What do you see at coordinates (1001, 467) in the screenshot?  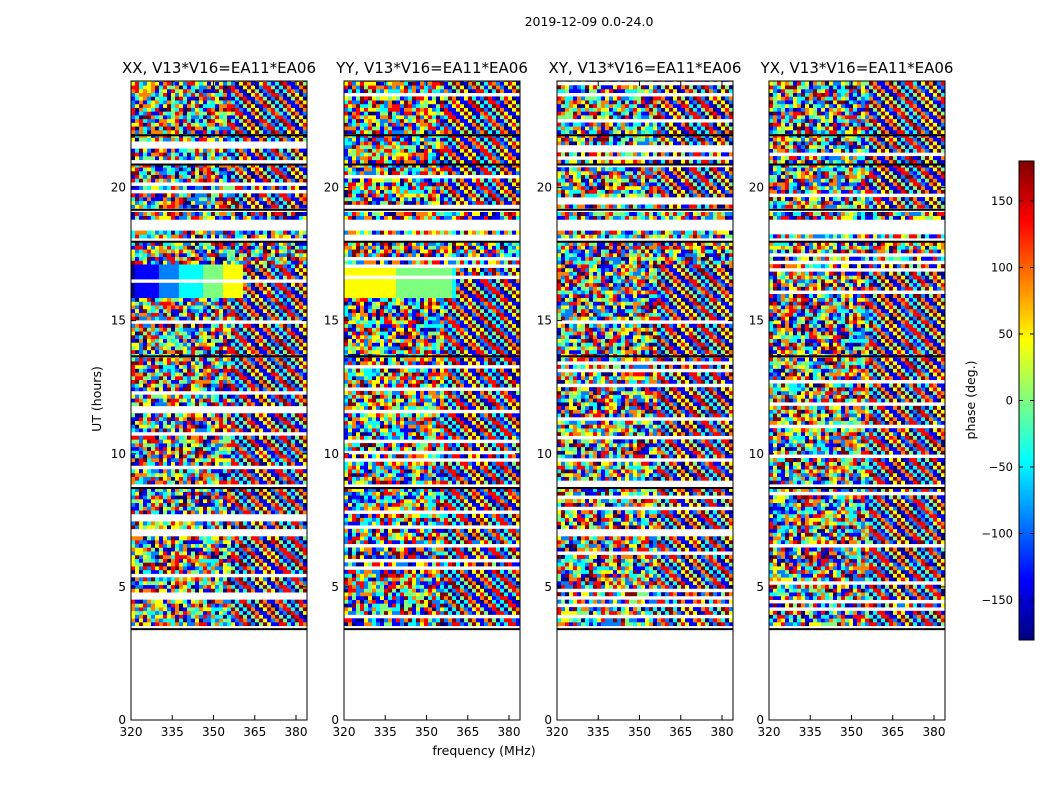 I see `colorbar-tick-label: −50` at bounding box center [1001, 467].